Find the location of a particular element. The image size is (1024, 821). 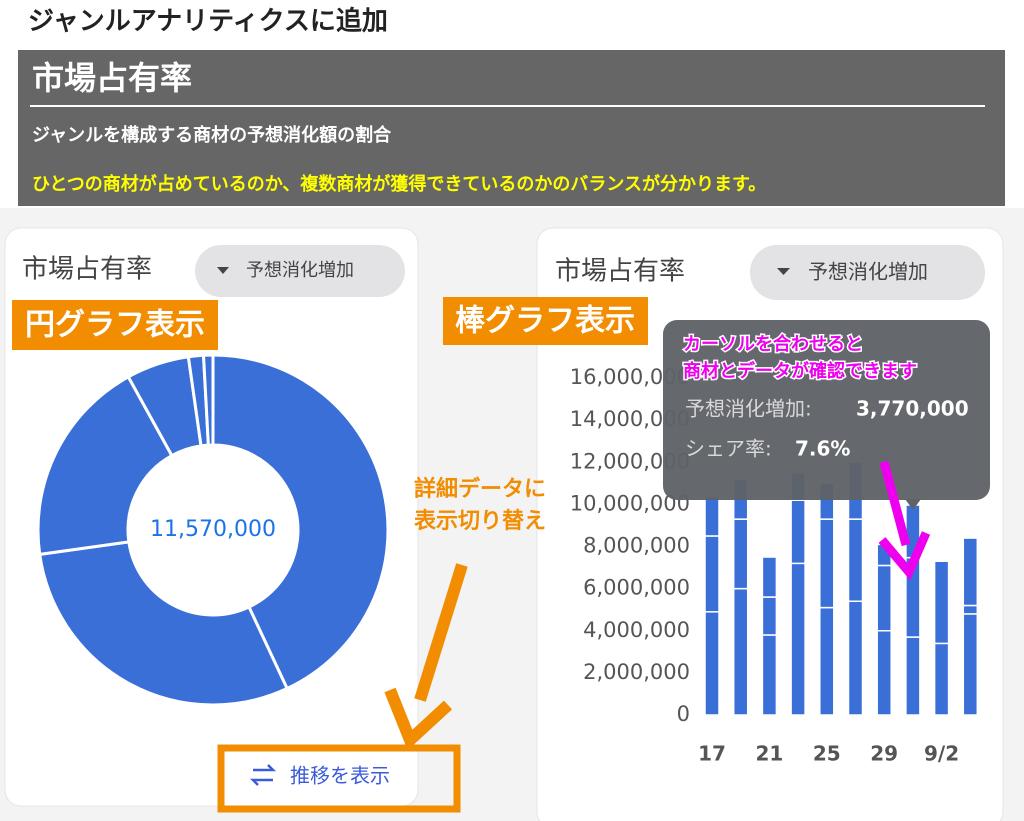

swap-icon is located at coordinates (263, 775).